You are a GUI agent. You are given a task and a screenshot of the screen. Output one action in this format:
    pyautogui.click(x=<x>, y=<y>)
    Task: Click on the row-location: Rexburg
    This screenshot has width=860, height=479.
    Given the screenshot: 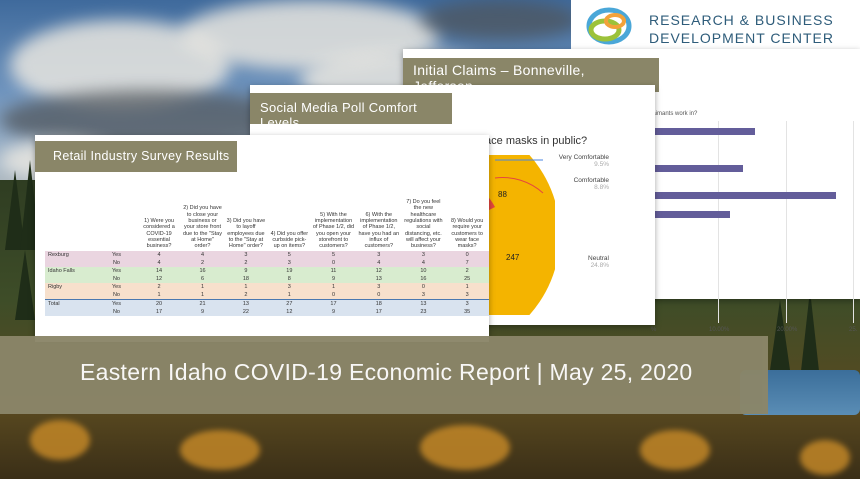 What is the action you would take?
    pyautogui.click(x=70, y=254)
    